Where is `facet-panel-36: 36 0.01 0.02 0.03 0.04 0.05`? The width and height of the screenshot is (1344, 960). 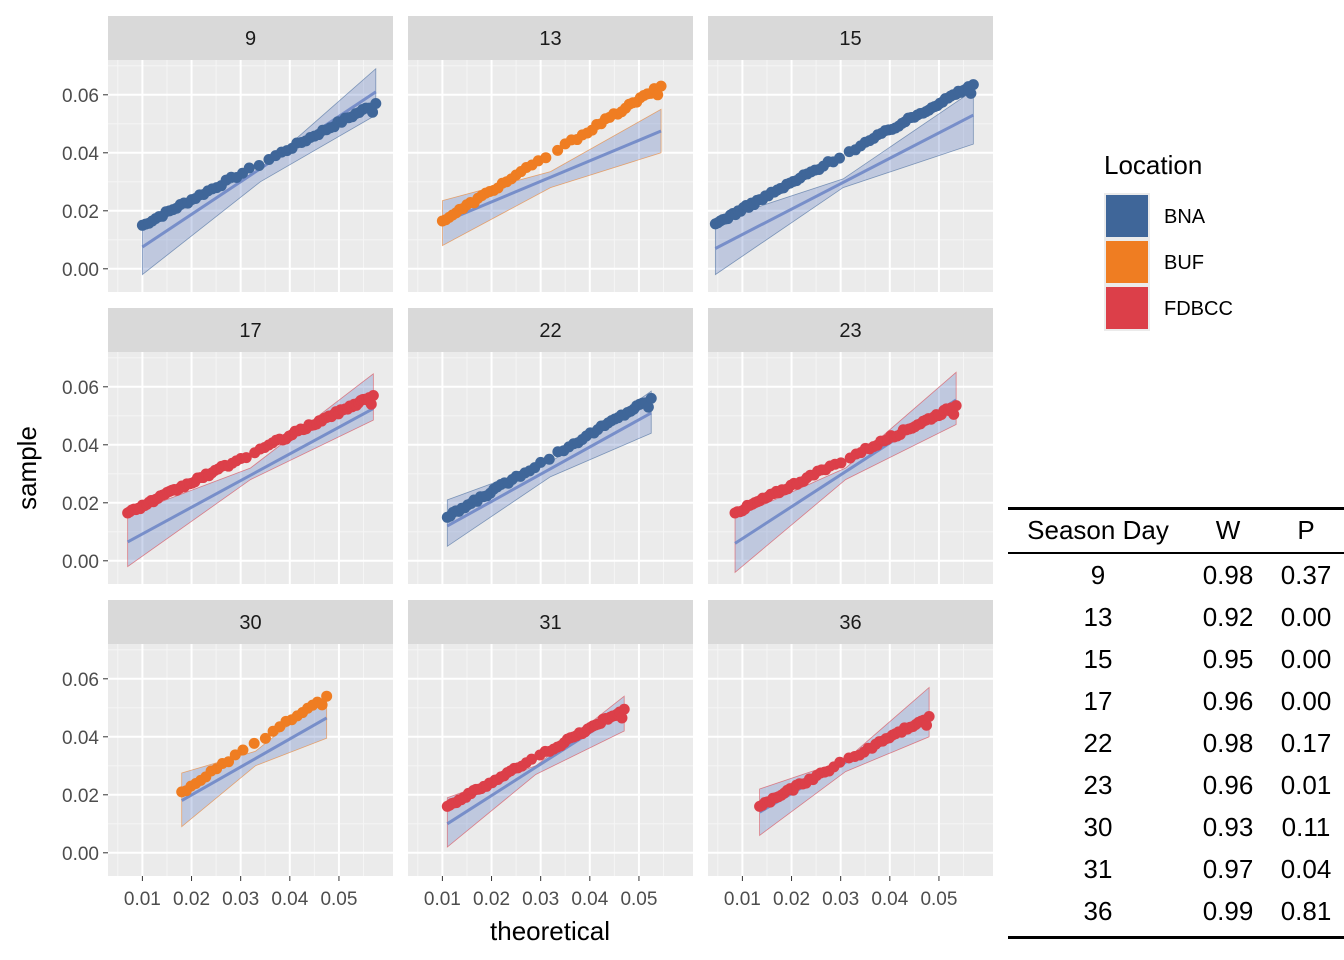 facet-panel-36: 36 0.01 0.02 0.03 0.04 0.05 is located at coordinates (850, 755).